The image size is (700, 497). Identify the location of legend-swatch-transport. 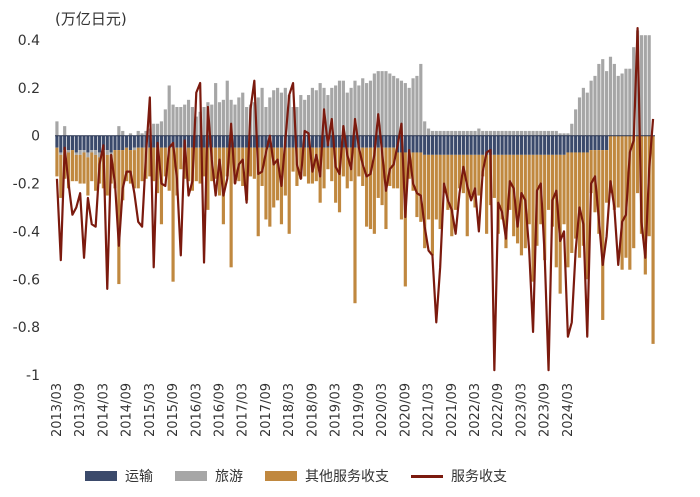
(101, 476).